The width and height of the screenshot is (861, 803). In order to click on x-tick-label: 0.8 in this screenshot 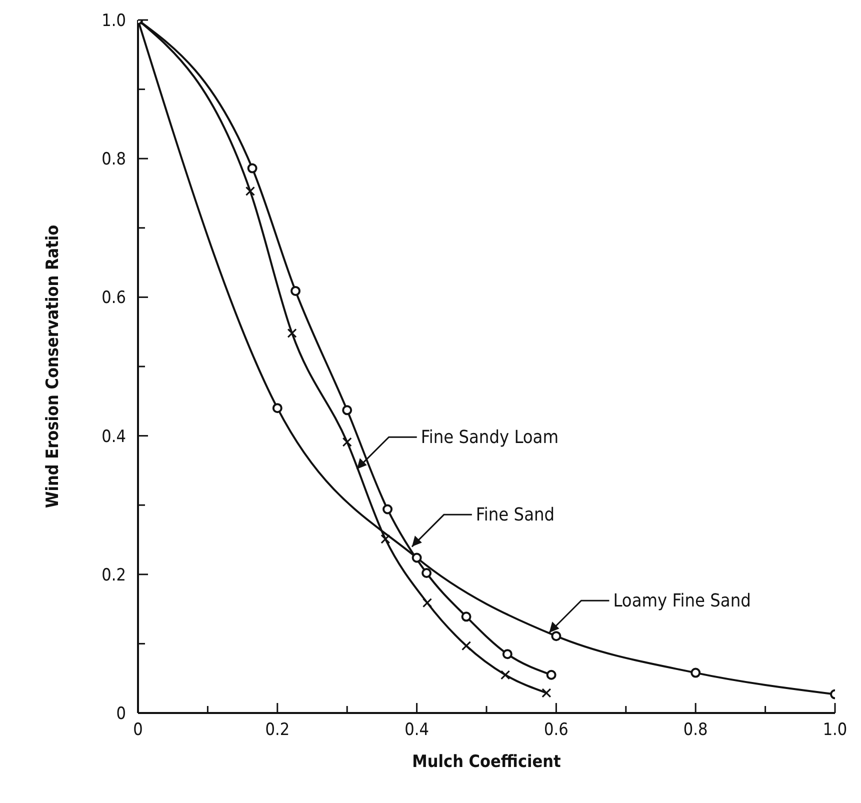, I will do `click(695, 730)`.